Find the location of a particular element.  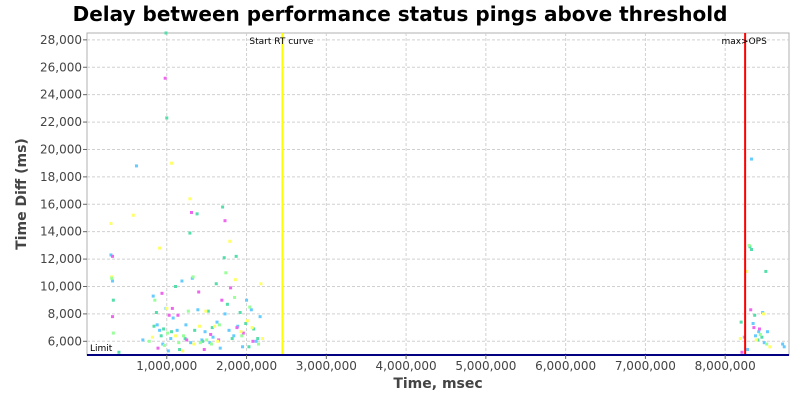

y-axis-label: Time Diff (ms) is located at coordinates (22, 194).